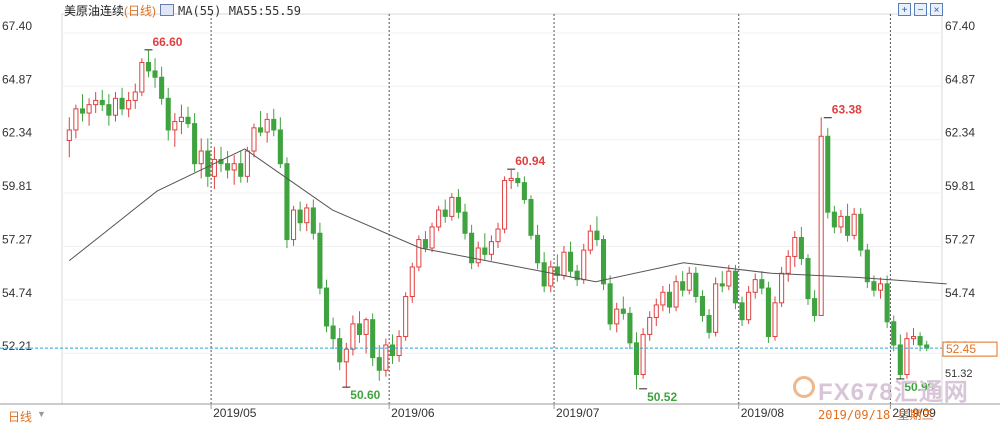 This screenshot has height=425, width=1000. I want to click on y-tick-label: 64.87, so click(17, 79).